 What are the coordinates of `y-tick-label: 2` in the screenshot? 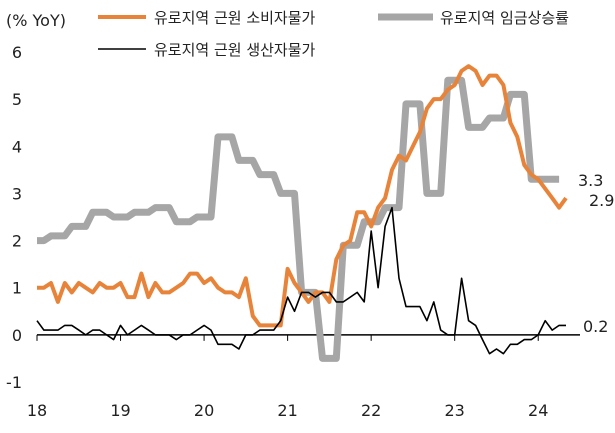 It's located at (17, 241).